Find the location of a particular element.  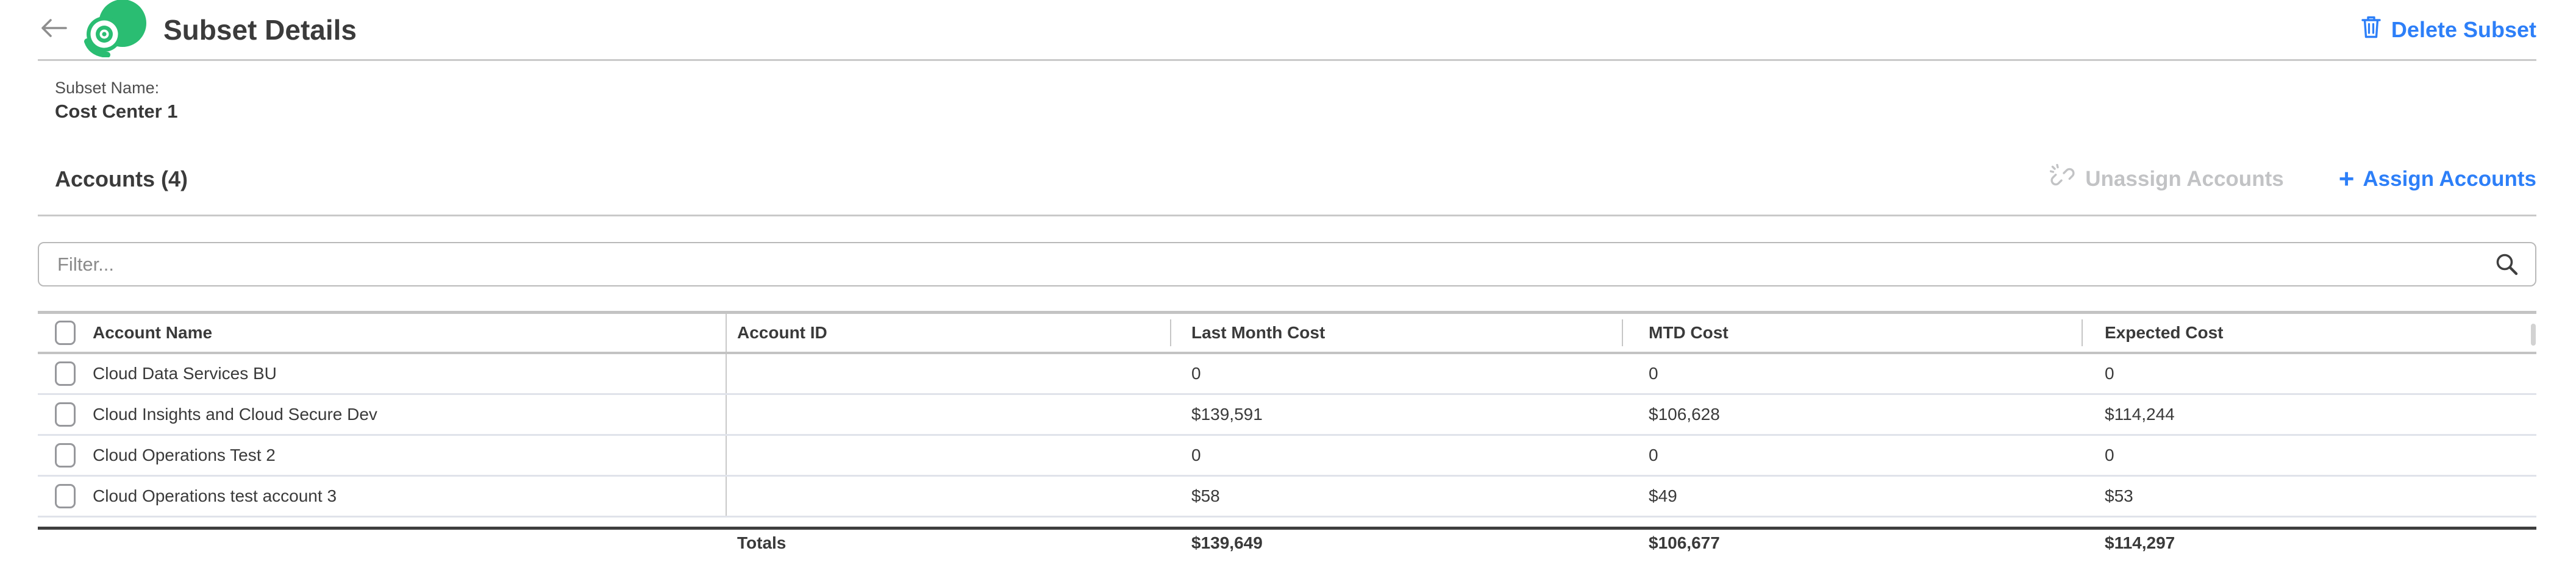

account-name-text: Cloud Insights and Cloud Secure Dev is located at coordinates (235, 415).